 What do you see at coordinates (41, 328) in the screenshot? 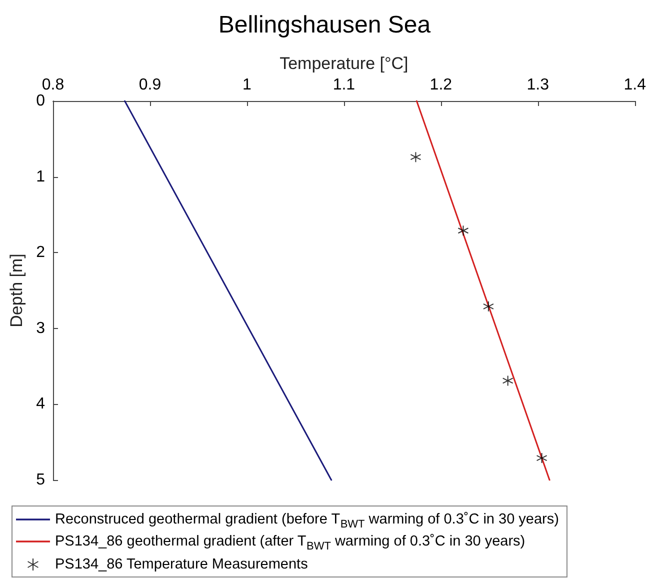
I see `y-tick-label: 3` at bounding box center [41, 328].